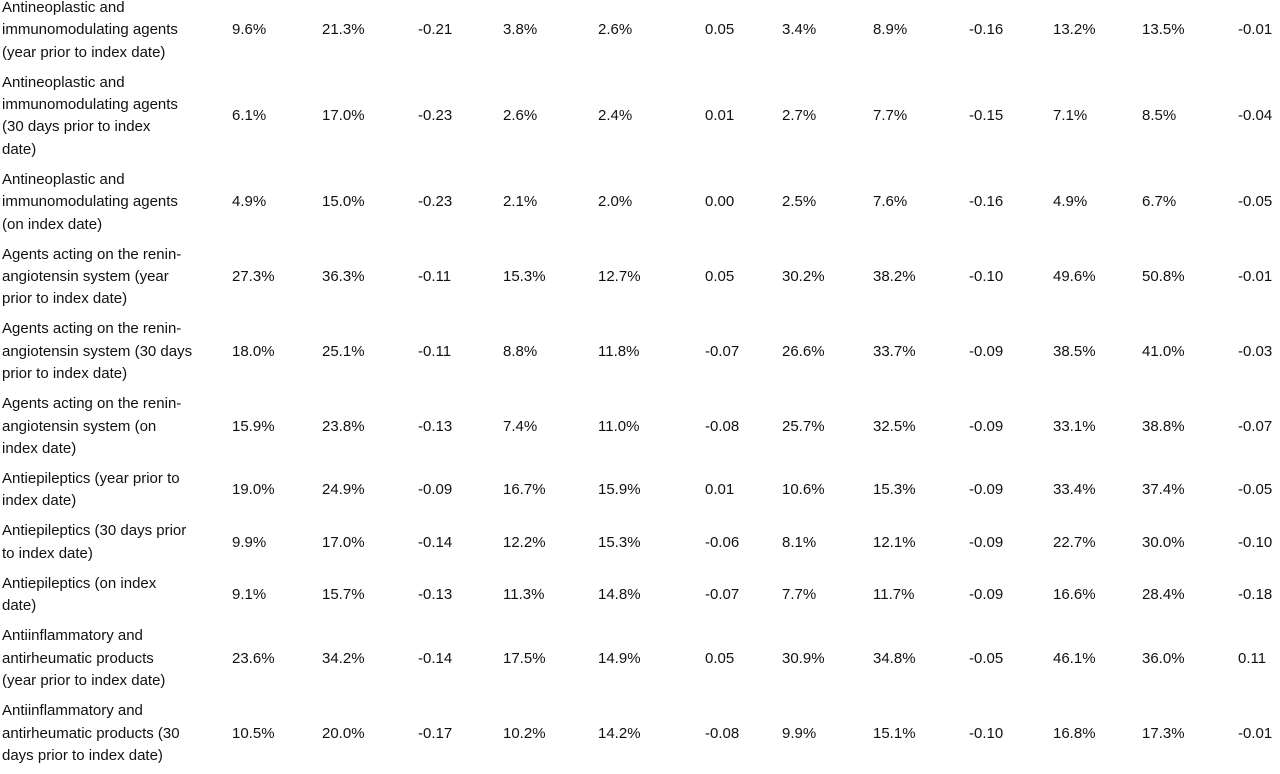 This screenshot has height=774, width=1280. Describe the element at coordinates (84, 52) in the screenshot. I see `label-line: (year prior to index date)` at that location.